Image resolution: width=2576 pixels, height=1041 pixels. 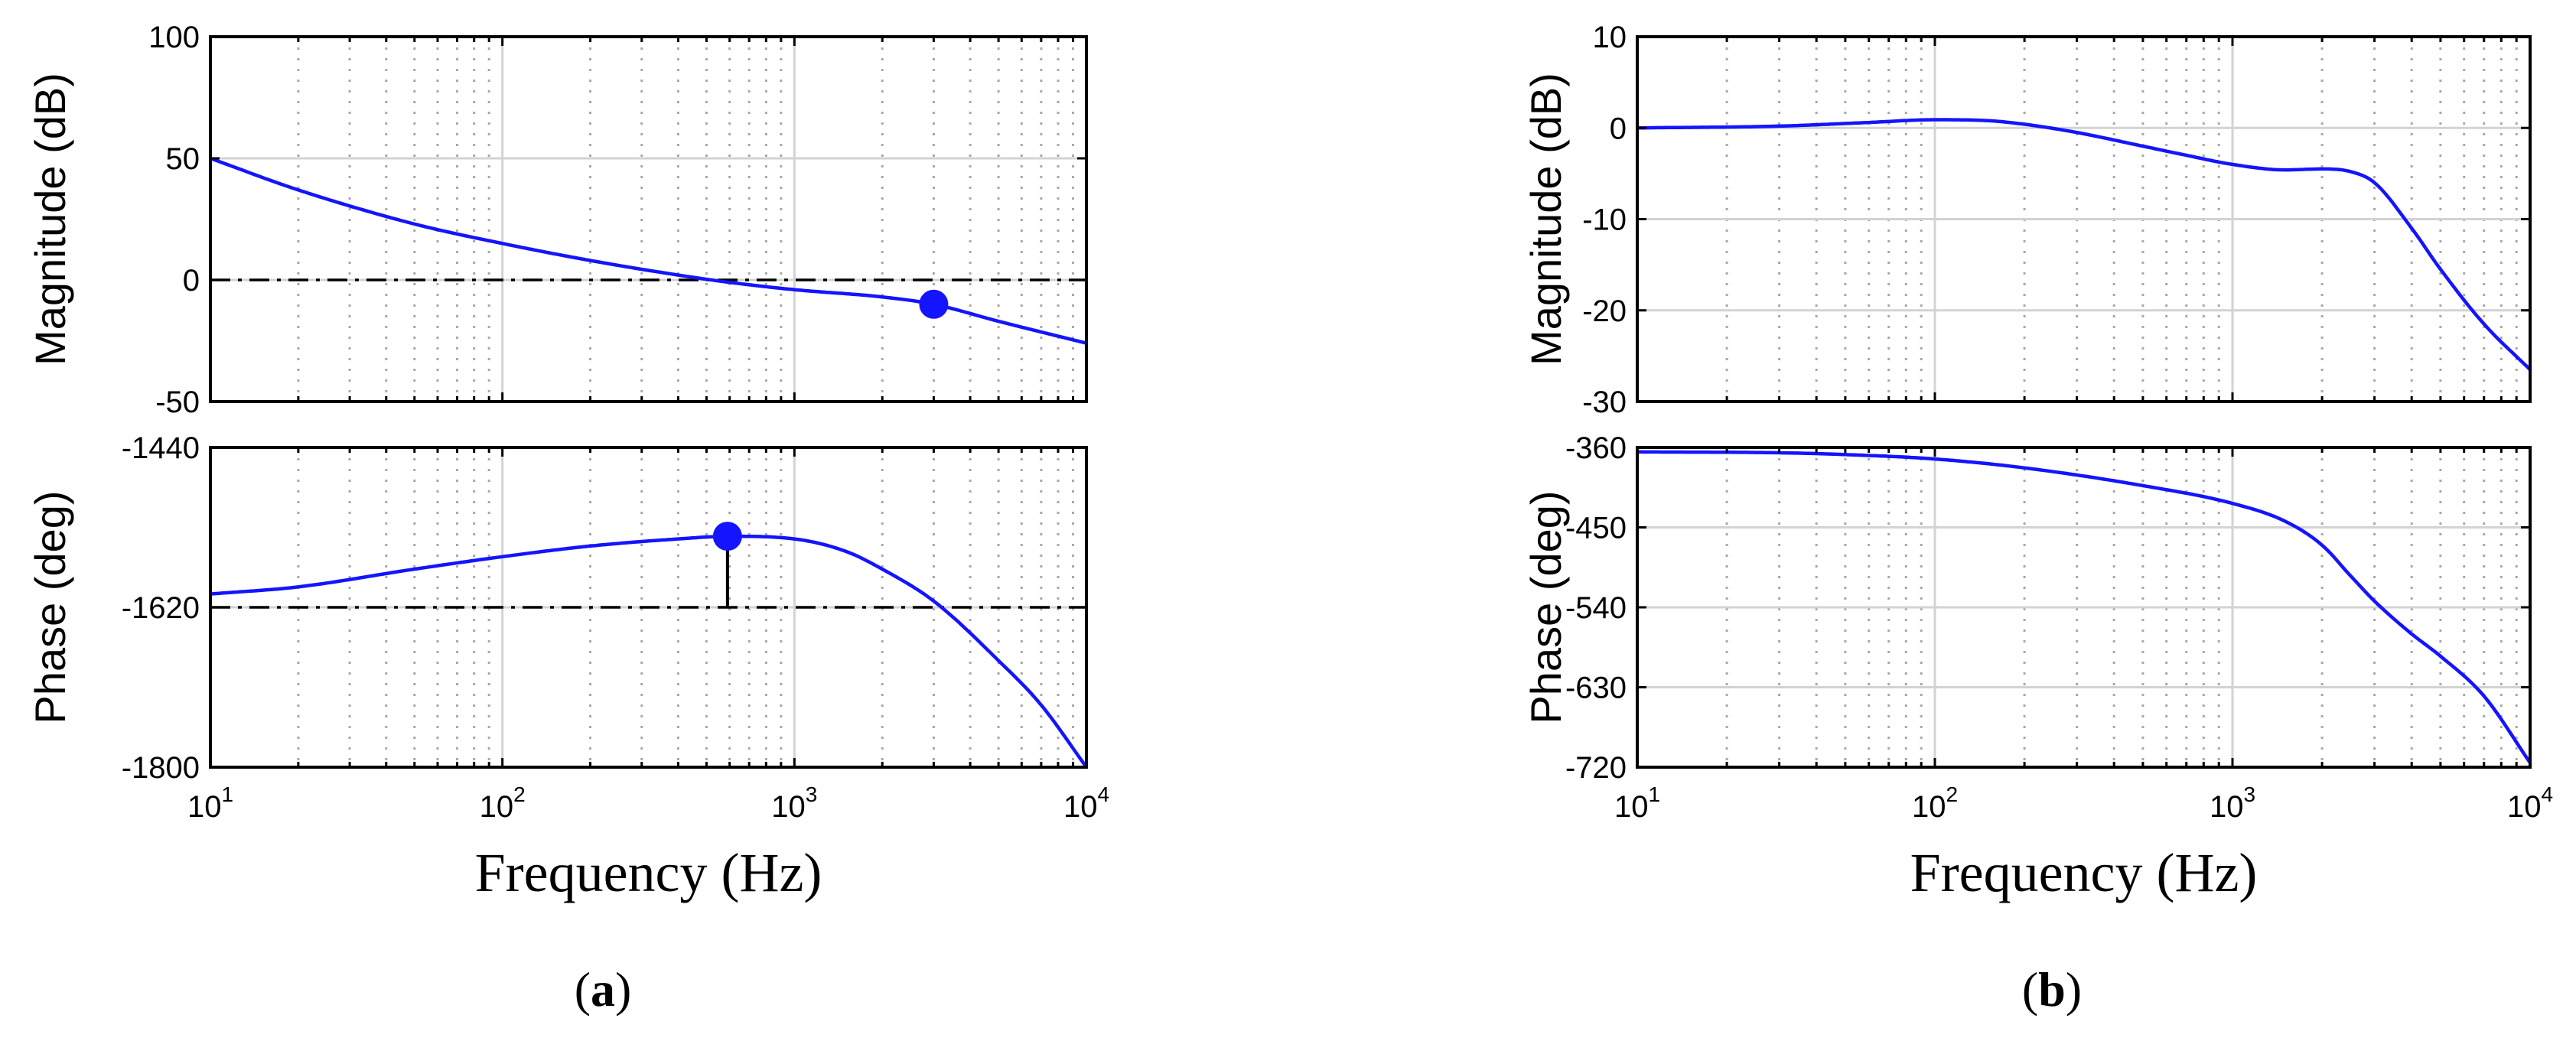 What do you see at coordinates (648, 250) in the screenshot?
I see `series-line-a-magnitude` at bounding box center [648, 250].